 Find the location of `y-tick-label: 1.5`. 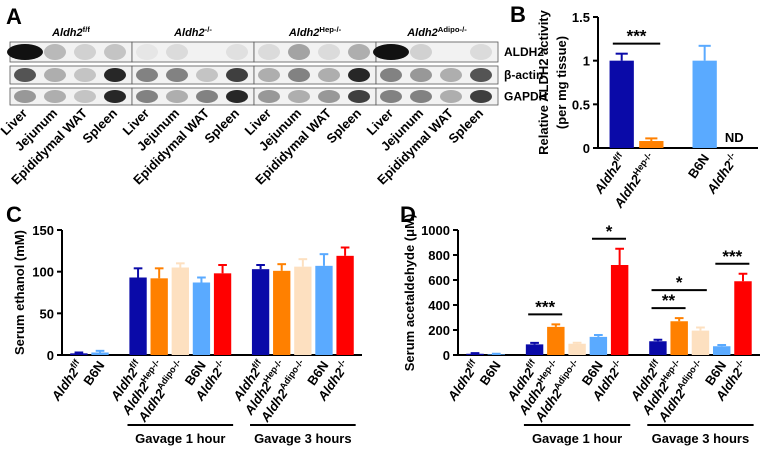

y-tick-label: 1.5 is located at coordinates (581, 17).